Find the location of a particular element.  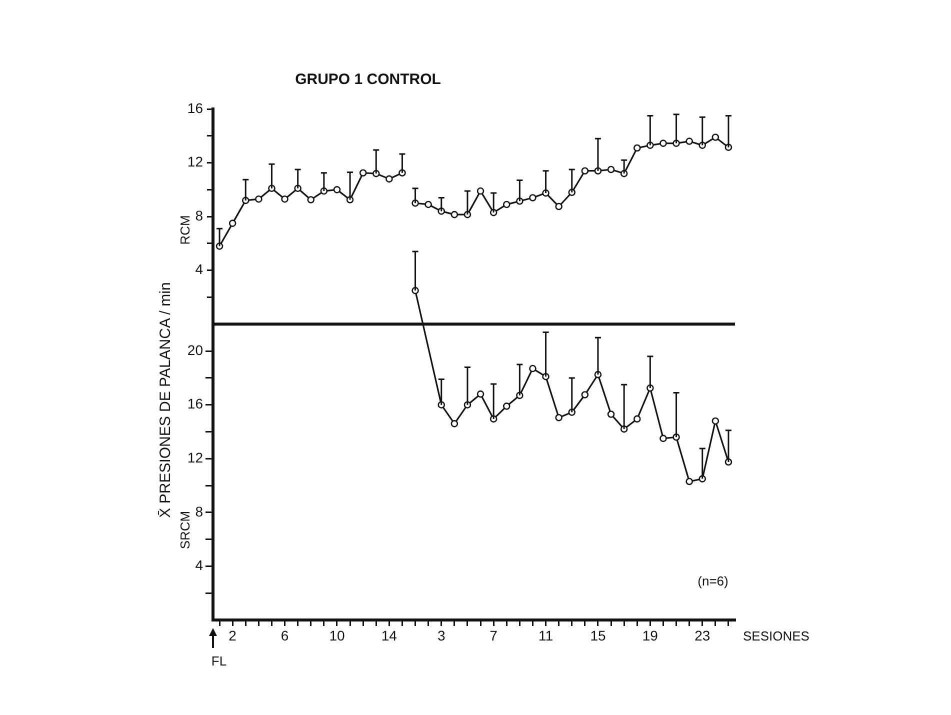

x-tick-label: 14 is located at coordinates (389, 635).